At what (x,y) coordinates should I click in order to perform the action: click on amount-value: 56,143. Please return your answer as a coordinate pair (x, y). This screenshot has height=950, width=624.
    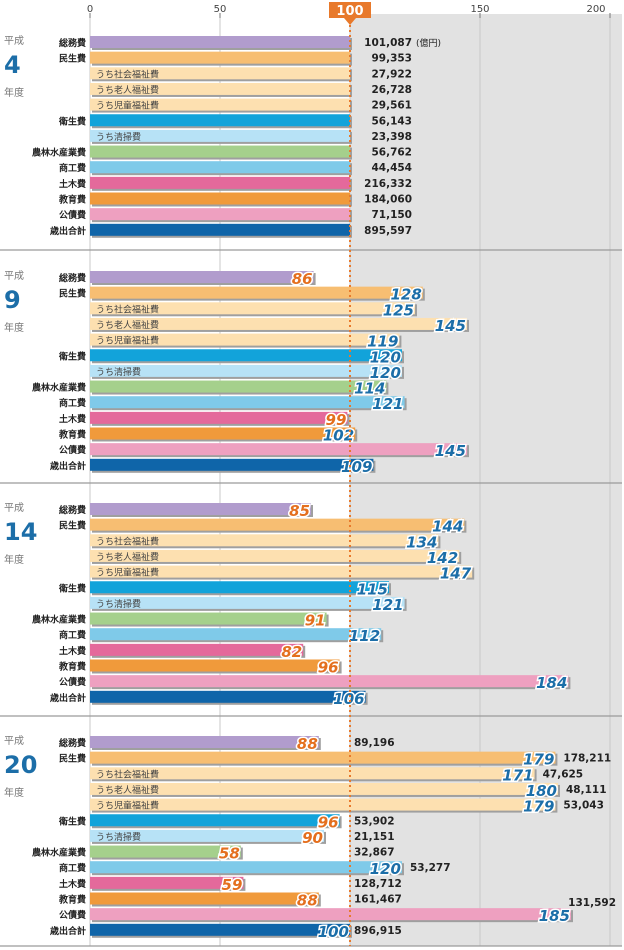
    Looking at the image, I should click on (391, 121).